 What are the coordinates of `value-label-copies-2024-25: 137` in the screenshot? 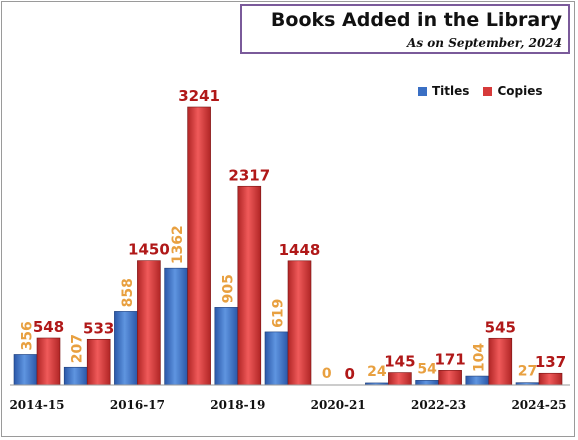 It's located at (550, 362).